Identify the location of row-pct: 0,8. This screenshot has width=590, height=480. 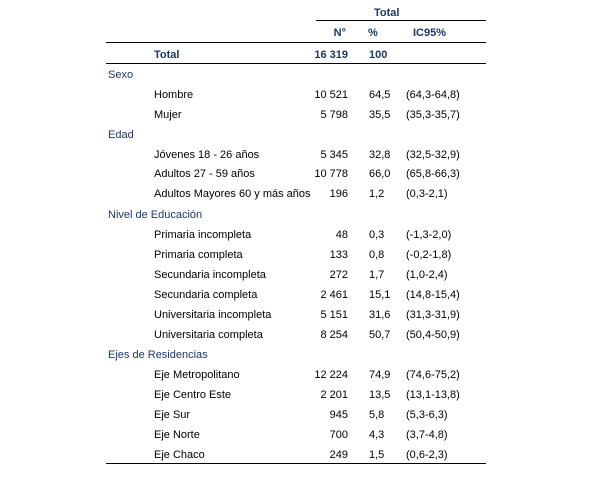
(377, 255).